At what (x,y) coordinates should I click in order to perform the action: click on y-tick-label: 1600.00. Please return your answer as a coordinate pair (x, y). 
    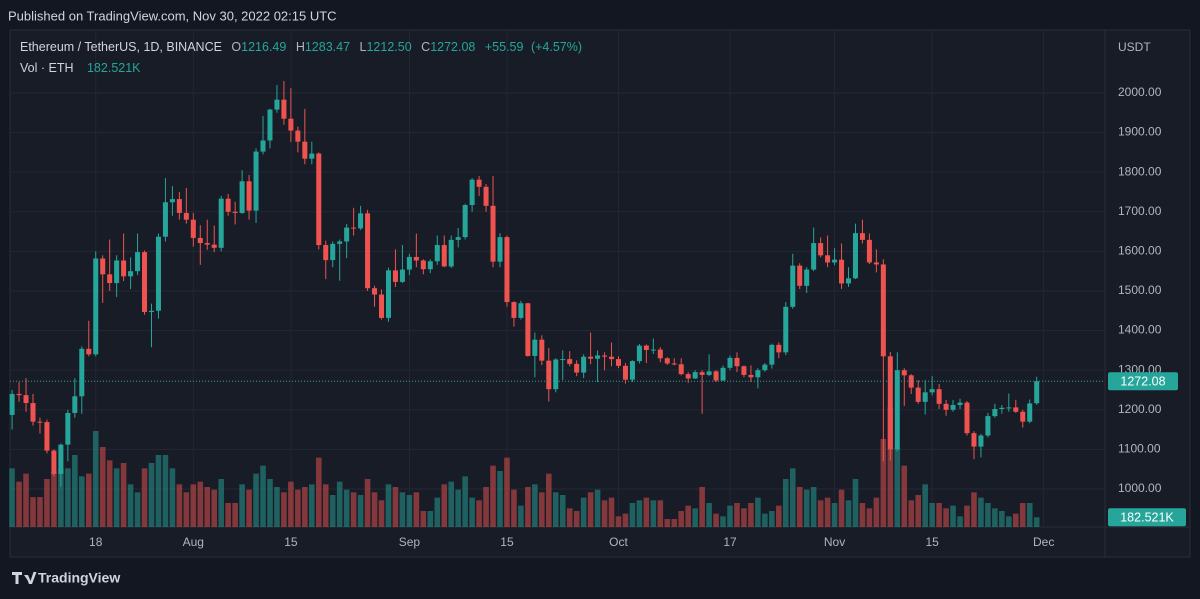
    Looking at the image, I should click on (1140, 251).